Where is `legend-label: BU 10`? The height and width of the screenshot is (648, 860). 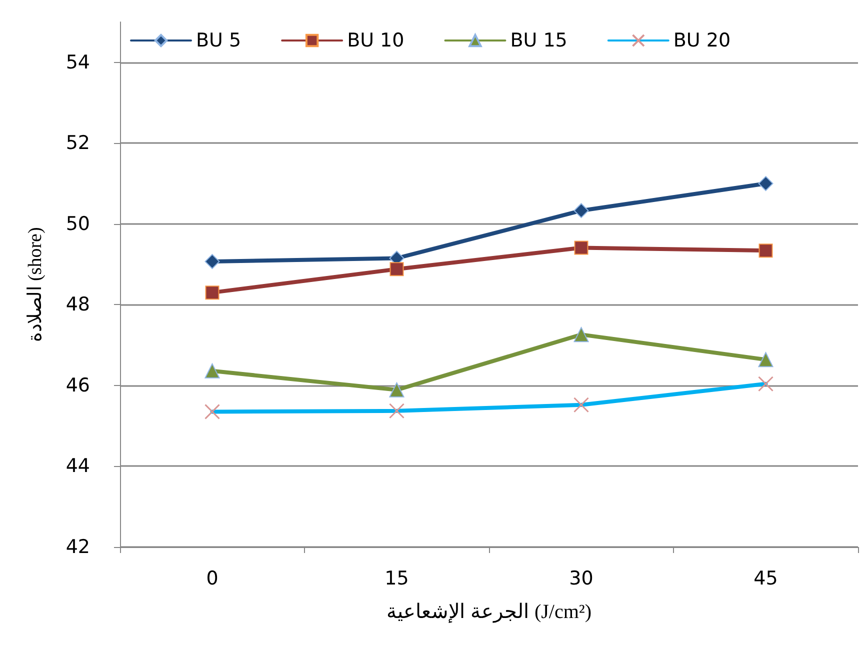 legend-label: BU 10 is located at coordinates (375, 41).